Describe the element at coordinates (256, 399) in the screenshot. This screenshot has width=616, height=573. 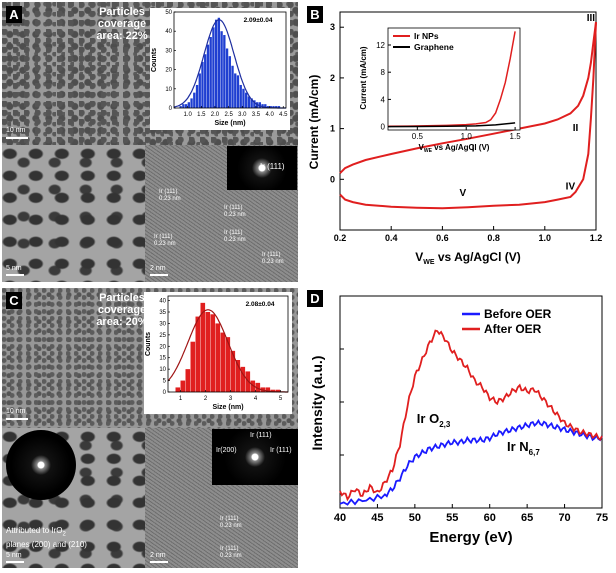
I see `x-tick-label: 4` at that location.